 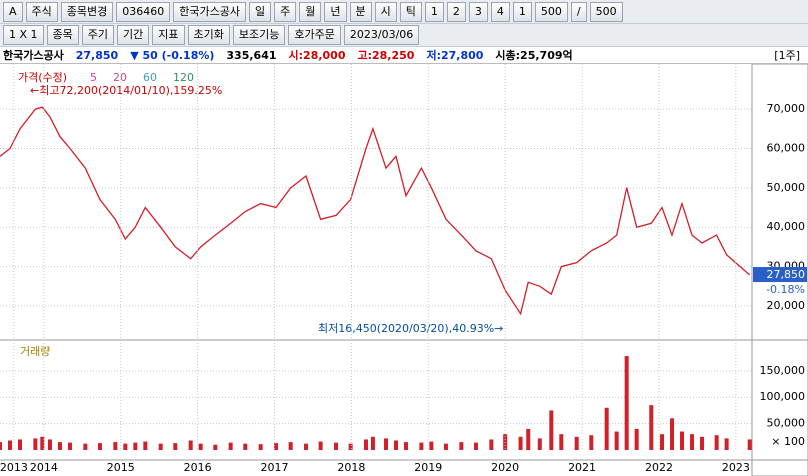 I want to click on price: 27,850, so click(x=97, y=55).